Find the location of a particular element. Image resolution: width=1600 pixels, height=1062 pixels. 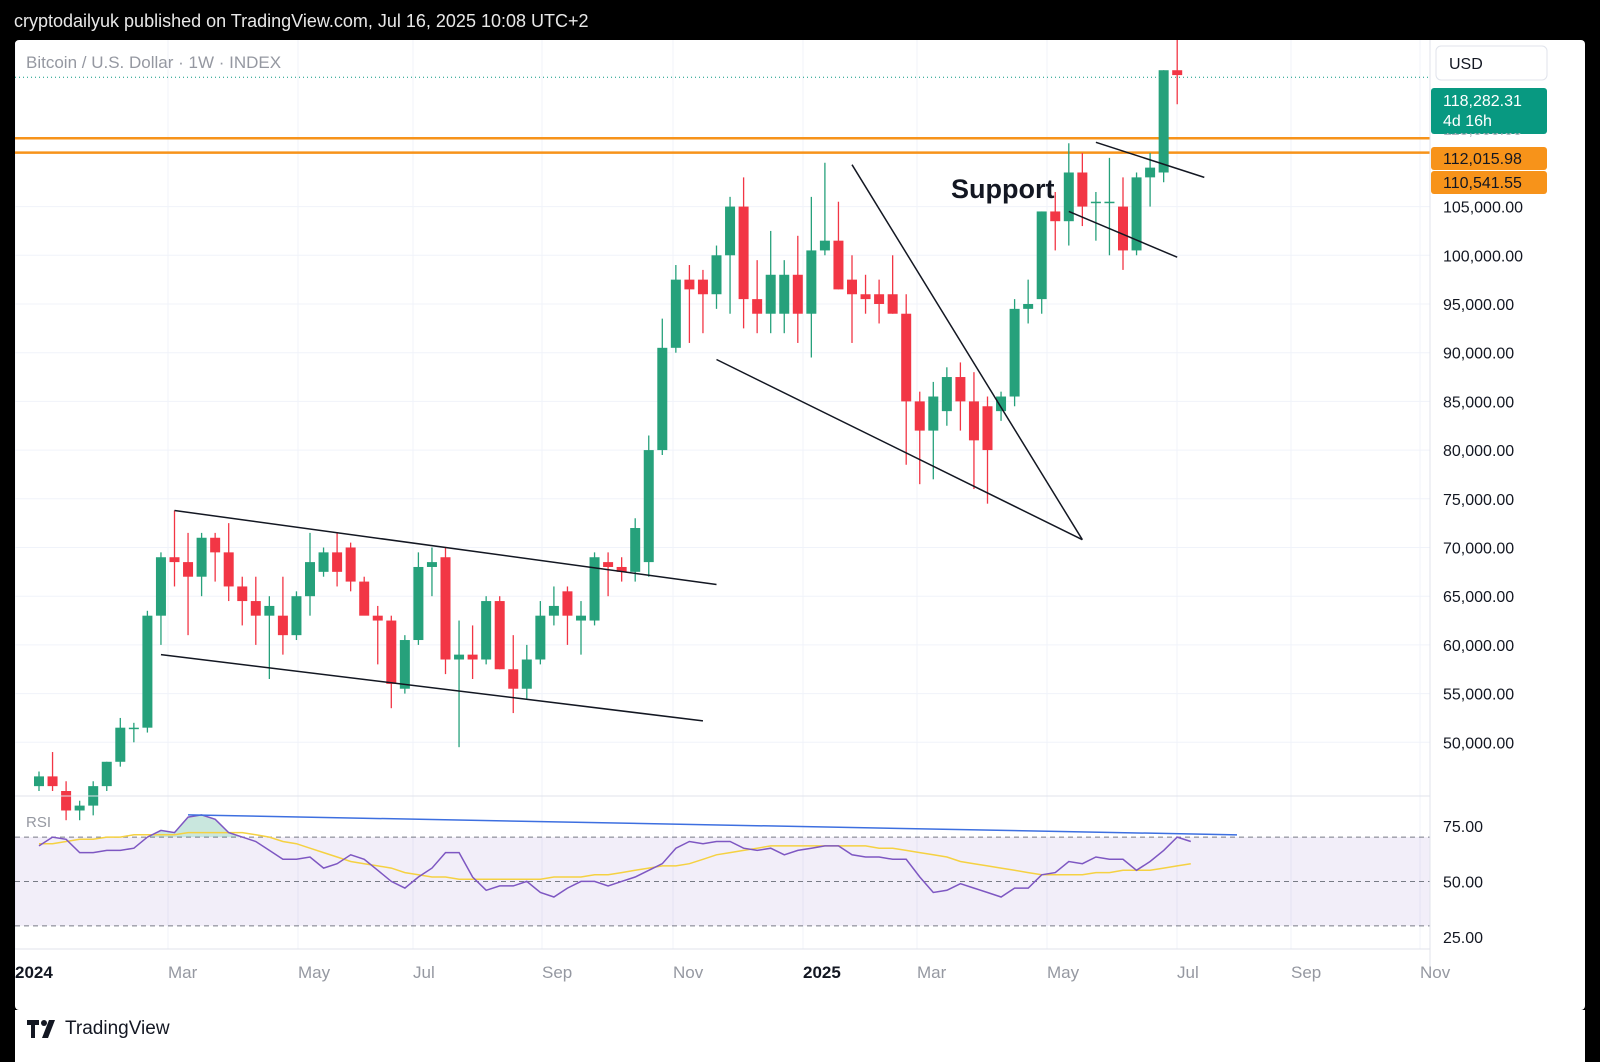

hidden-price-label: 115,000.00 is located at coordinates (1482, 130).